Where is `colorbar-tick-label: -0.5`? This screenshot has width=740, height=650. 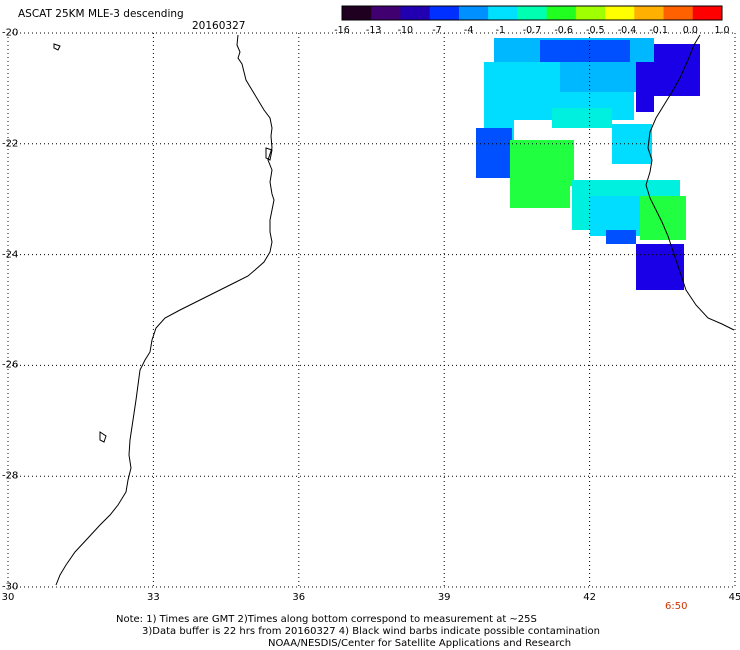 colorbar-tick-label: -0.5 is located at coordinates (595, 30).